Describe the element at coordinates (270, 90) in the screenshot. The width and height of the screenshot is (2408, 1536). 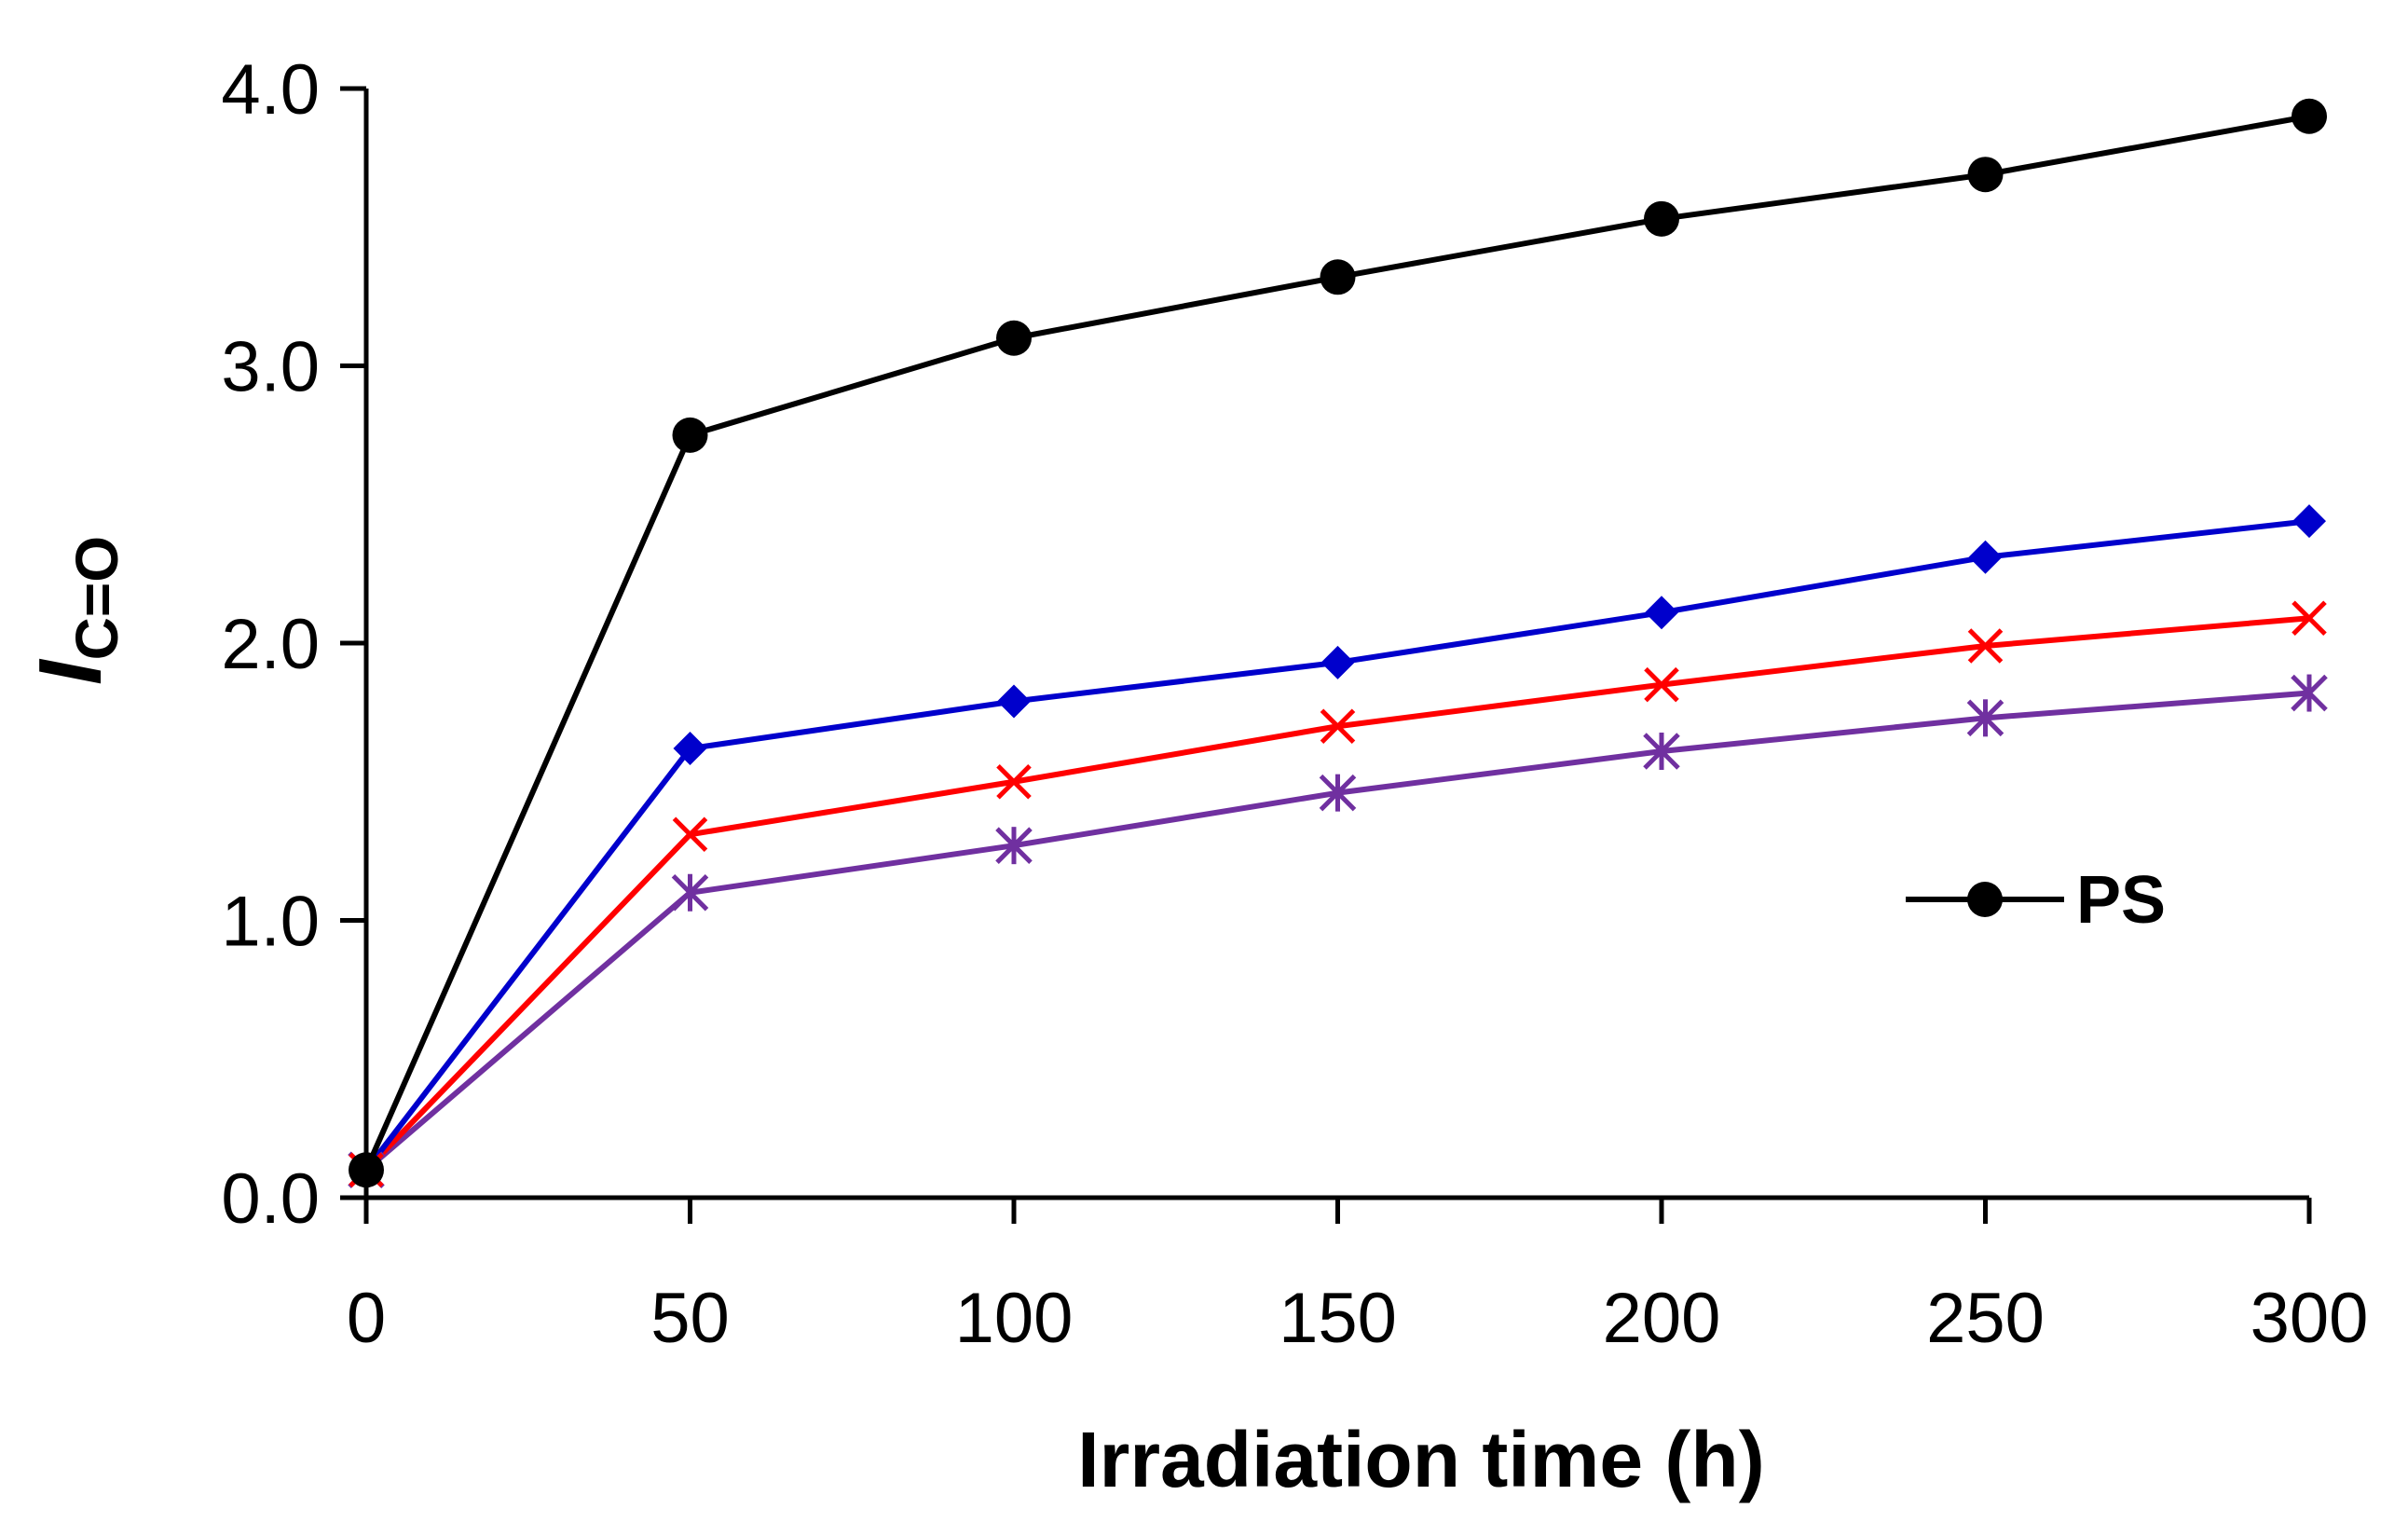
I see `y-tick-label: 4.0` at that location.